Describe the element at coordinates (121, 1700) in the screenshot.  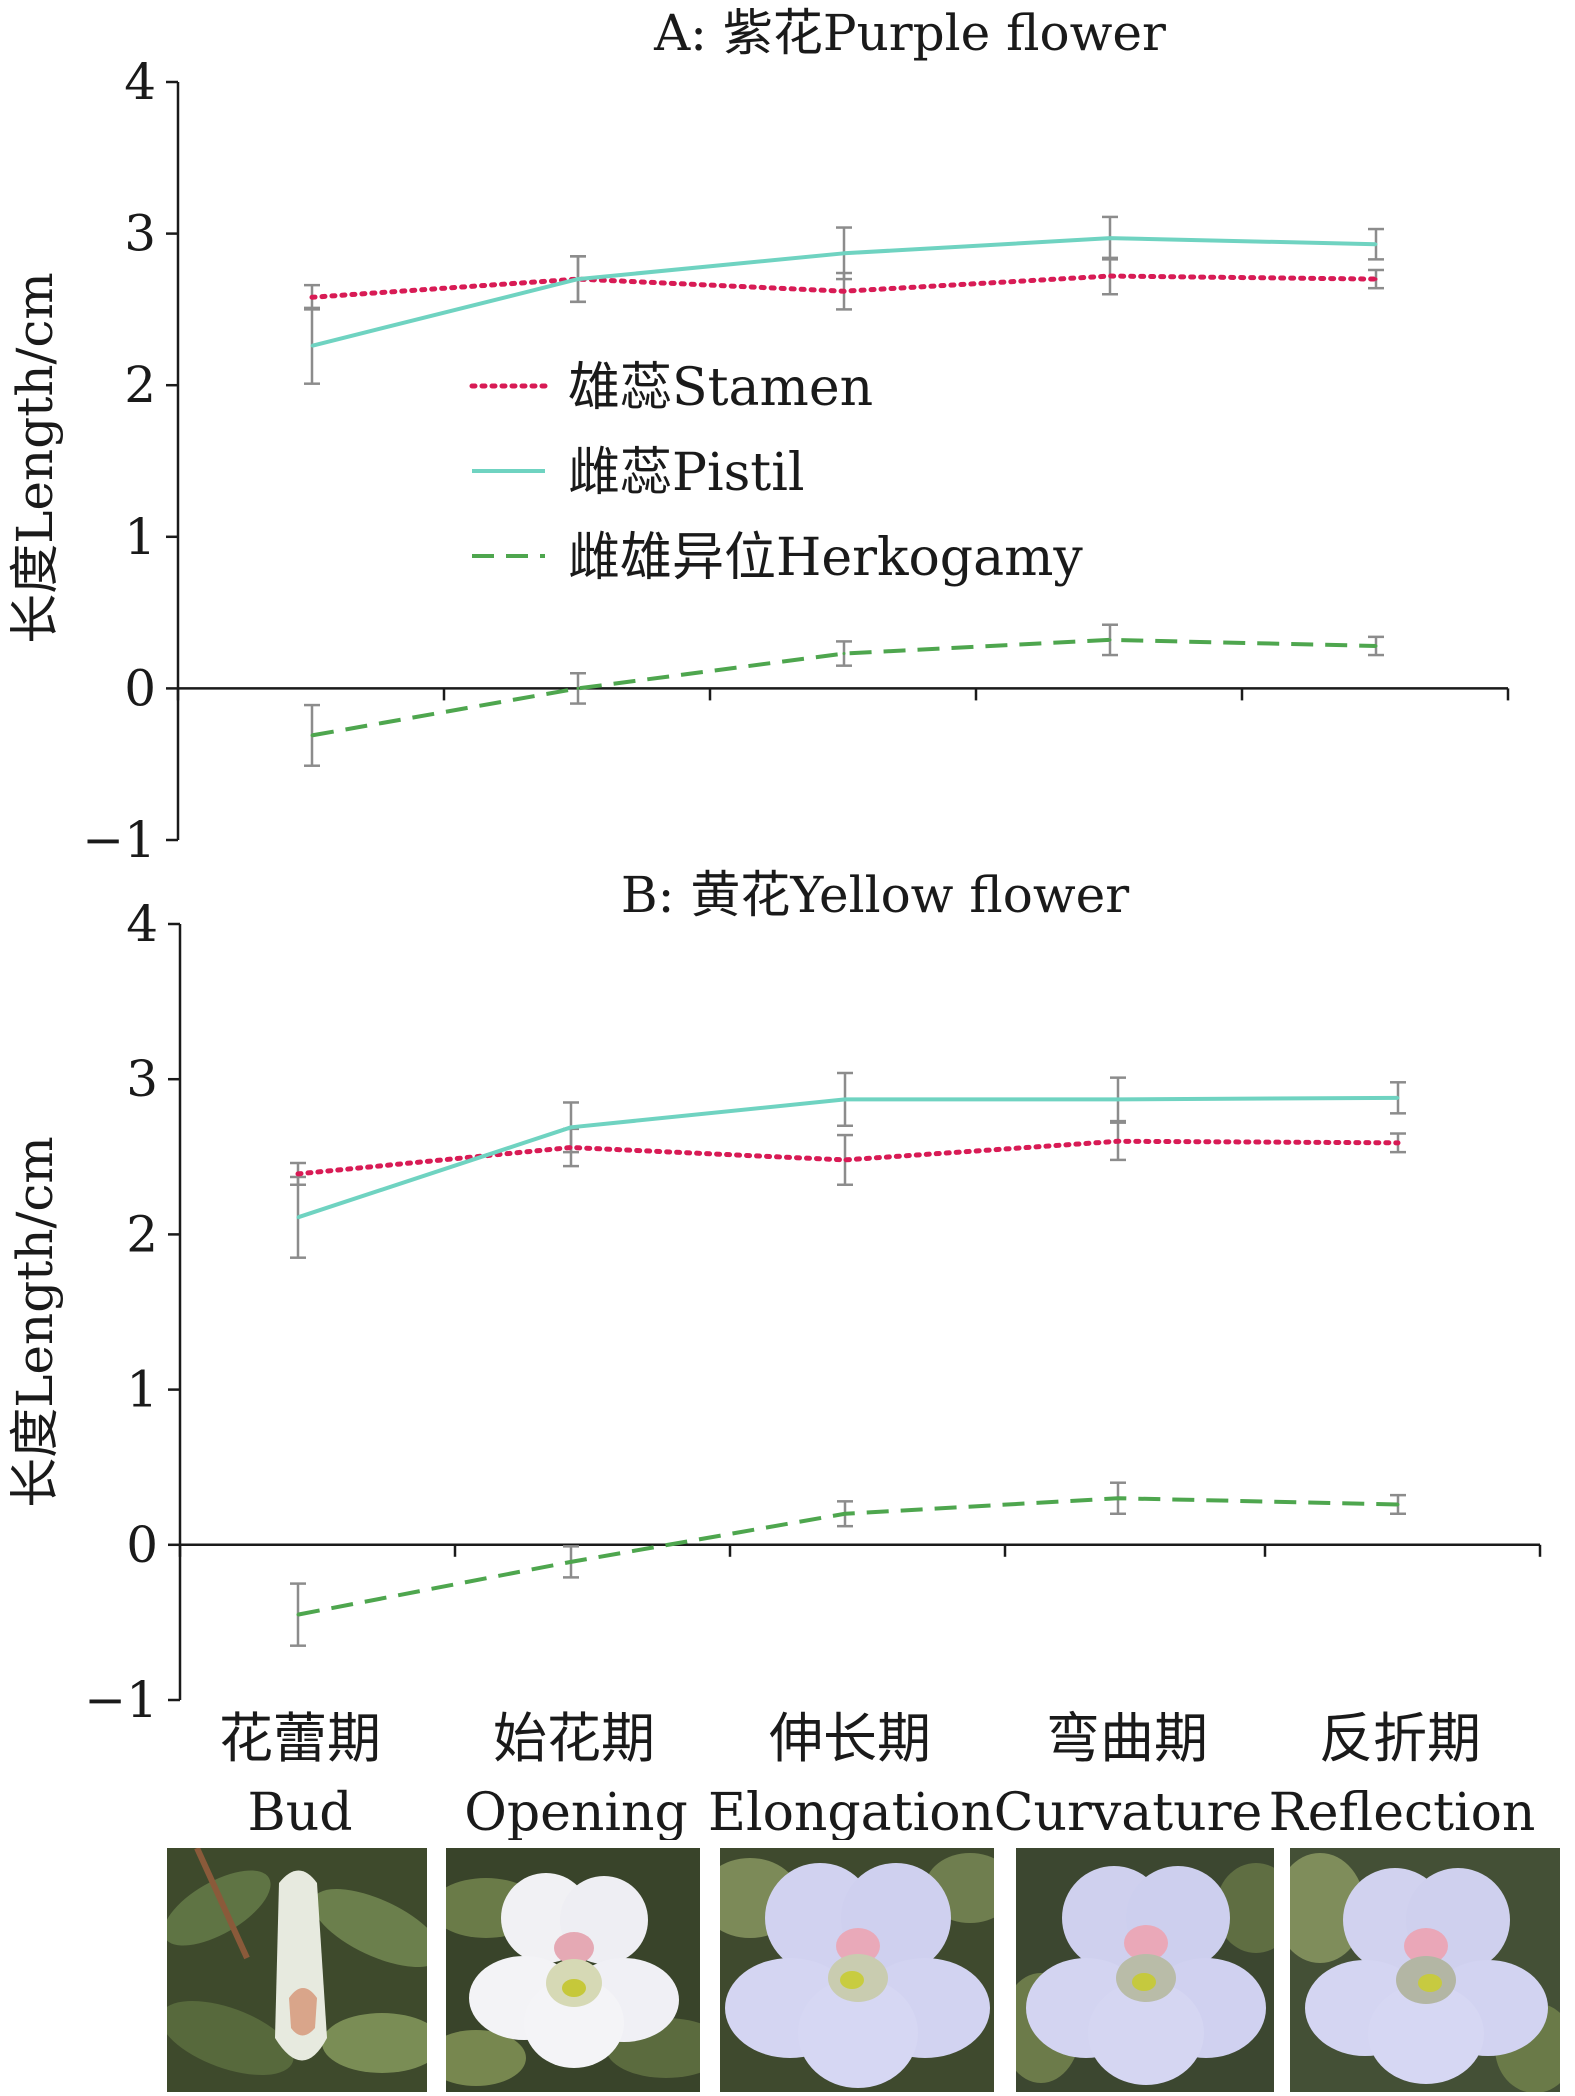
I see `panel-b-y-tick-label: −1` at that location.